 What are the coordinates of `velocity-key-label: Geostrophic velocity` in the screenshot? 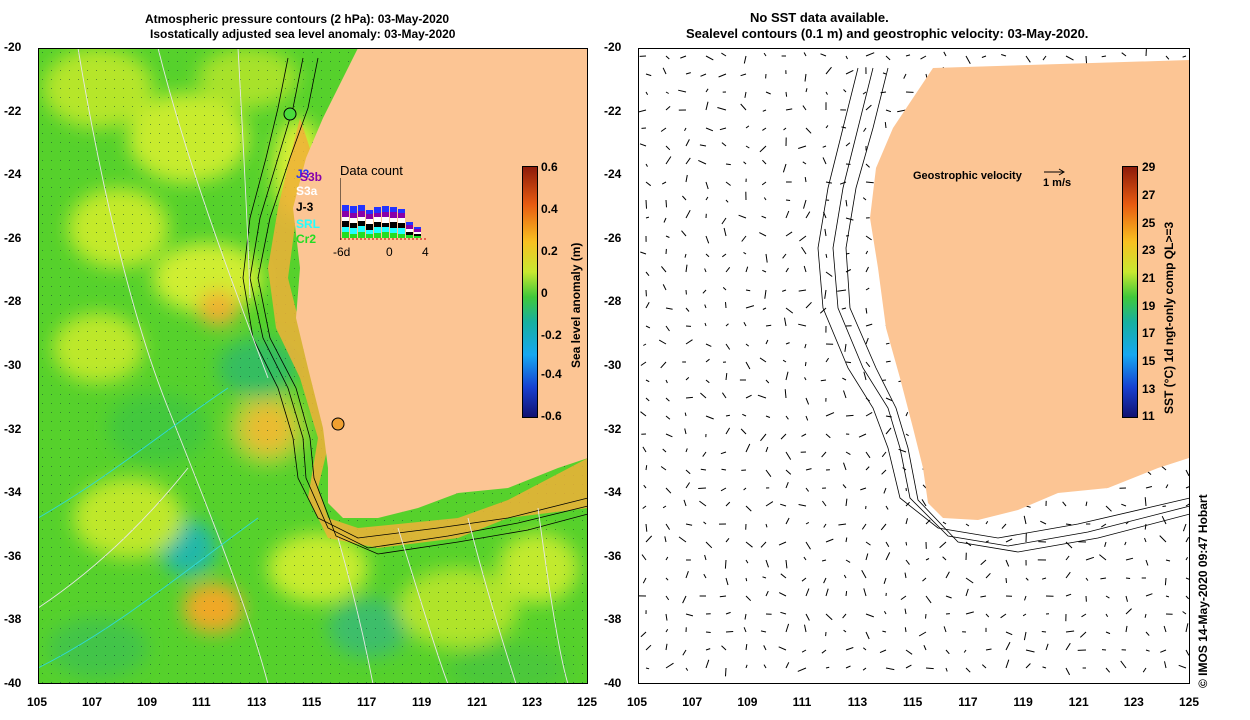 It's located at (967, 176).